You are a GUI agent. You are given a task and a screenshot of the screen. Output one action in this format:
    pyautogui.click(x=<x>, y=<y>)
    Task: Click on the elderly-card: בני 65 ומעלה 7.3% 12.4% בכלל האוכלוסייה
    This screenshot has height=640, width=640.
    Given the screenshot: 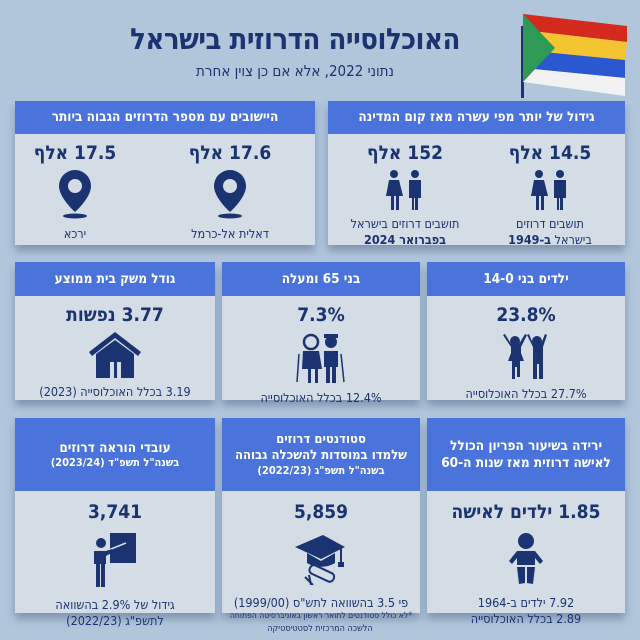 What is the action you would take?
    pyautogui.click(x=321, y=333)
    